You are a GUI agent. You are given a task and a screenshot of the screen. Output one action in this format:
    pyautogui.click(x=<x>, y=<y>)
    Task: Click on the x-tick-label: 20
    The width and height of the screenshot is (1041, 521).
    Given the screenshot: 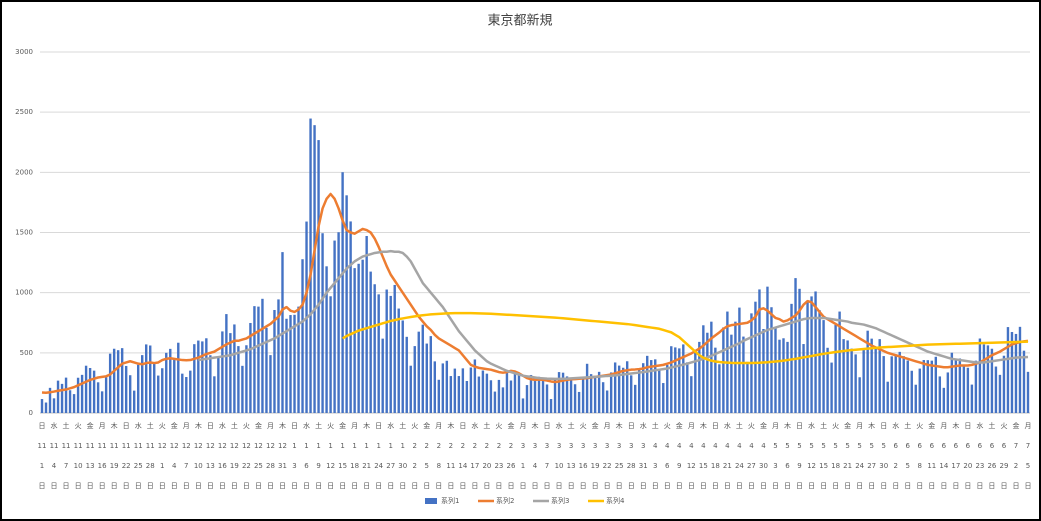 What is the action you would take?
    pyautogui.click(x=486, y=466)
    